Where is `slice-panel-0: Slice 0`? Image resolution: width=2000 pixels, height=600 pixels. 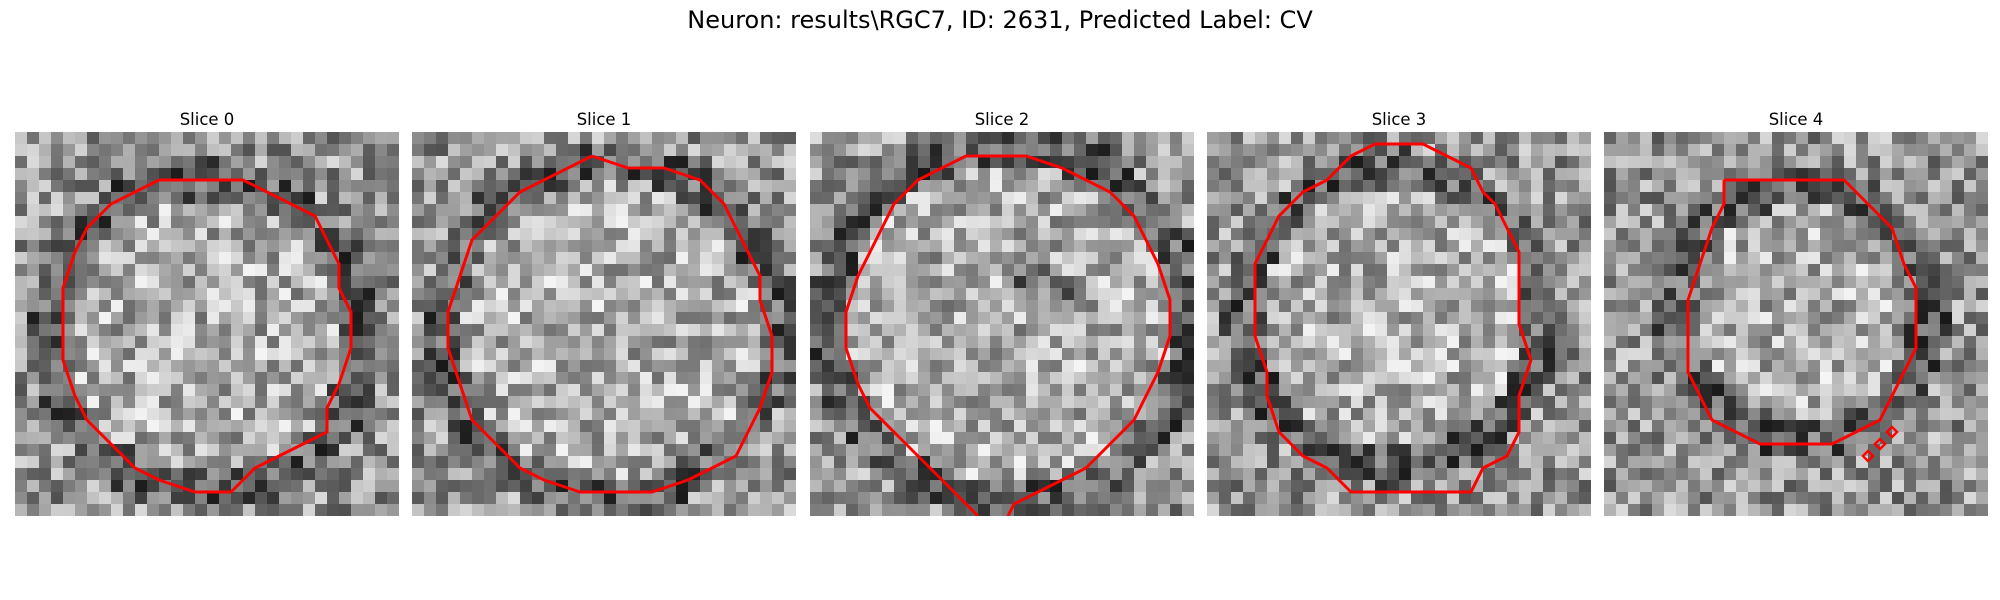 slice-panel-0: Slice 0 is located at coordinates (207, 312).